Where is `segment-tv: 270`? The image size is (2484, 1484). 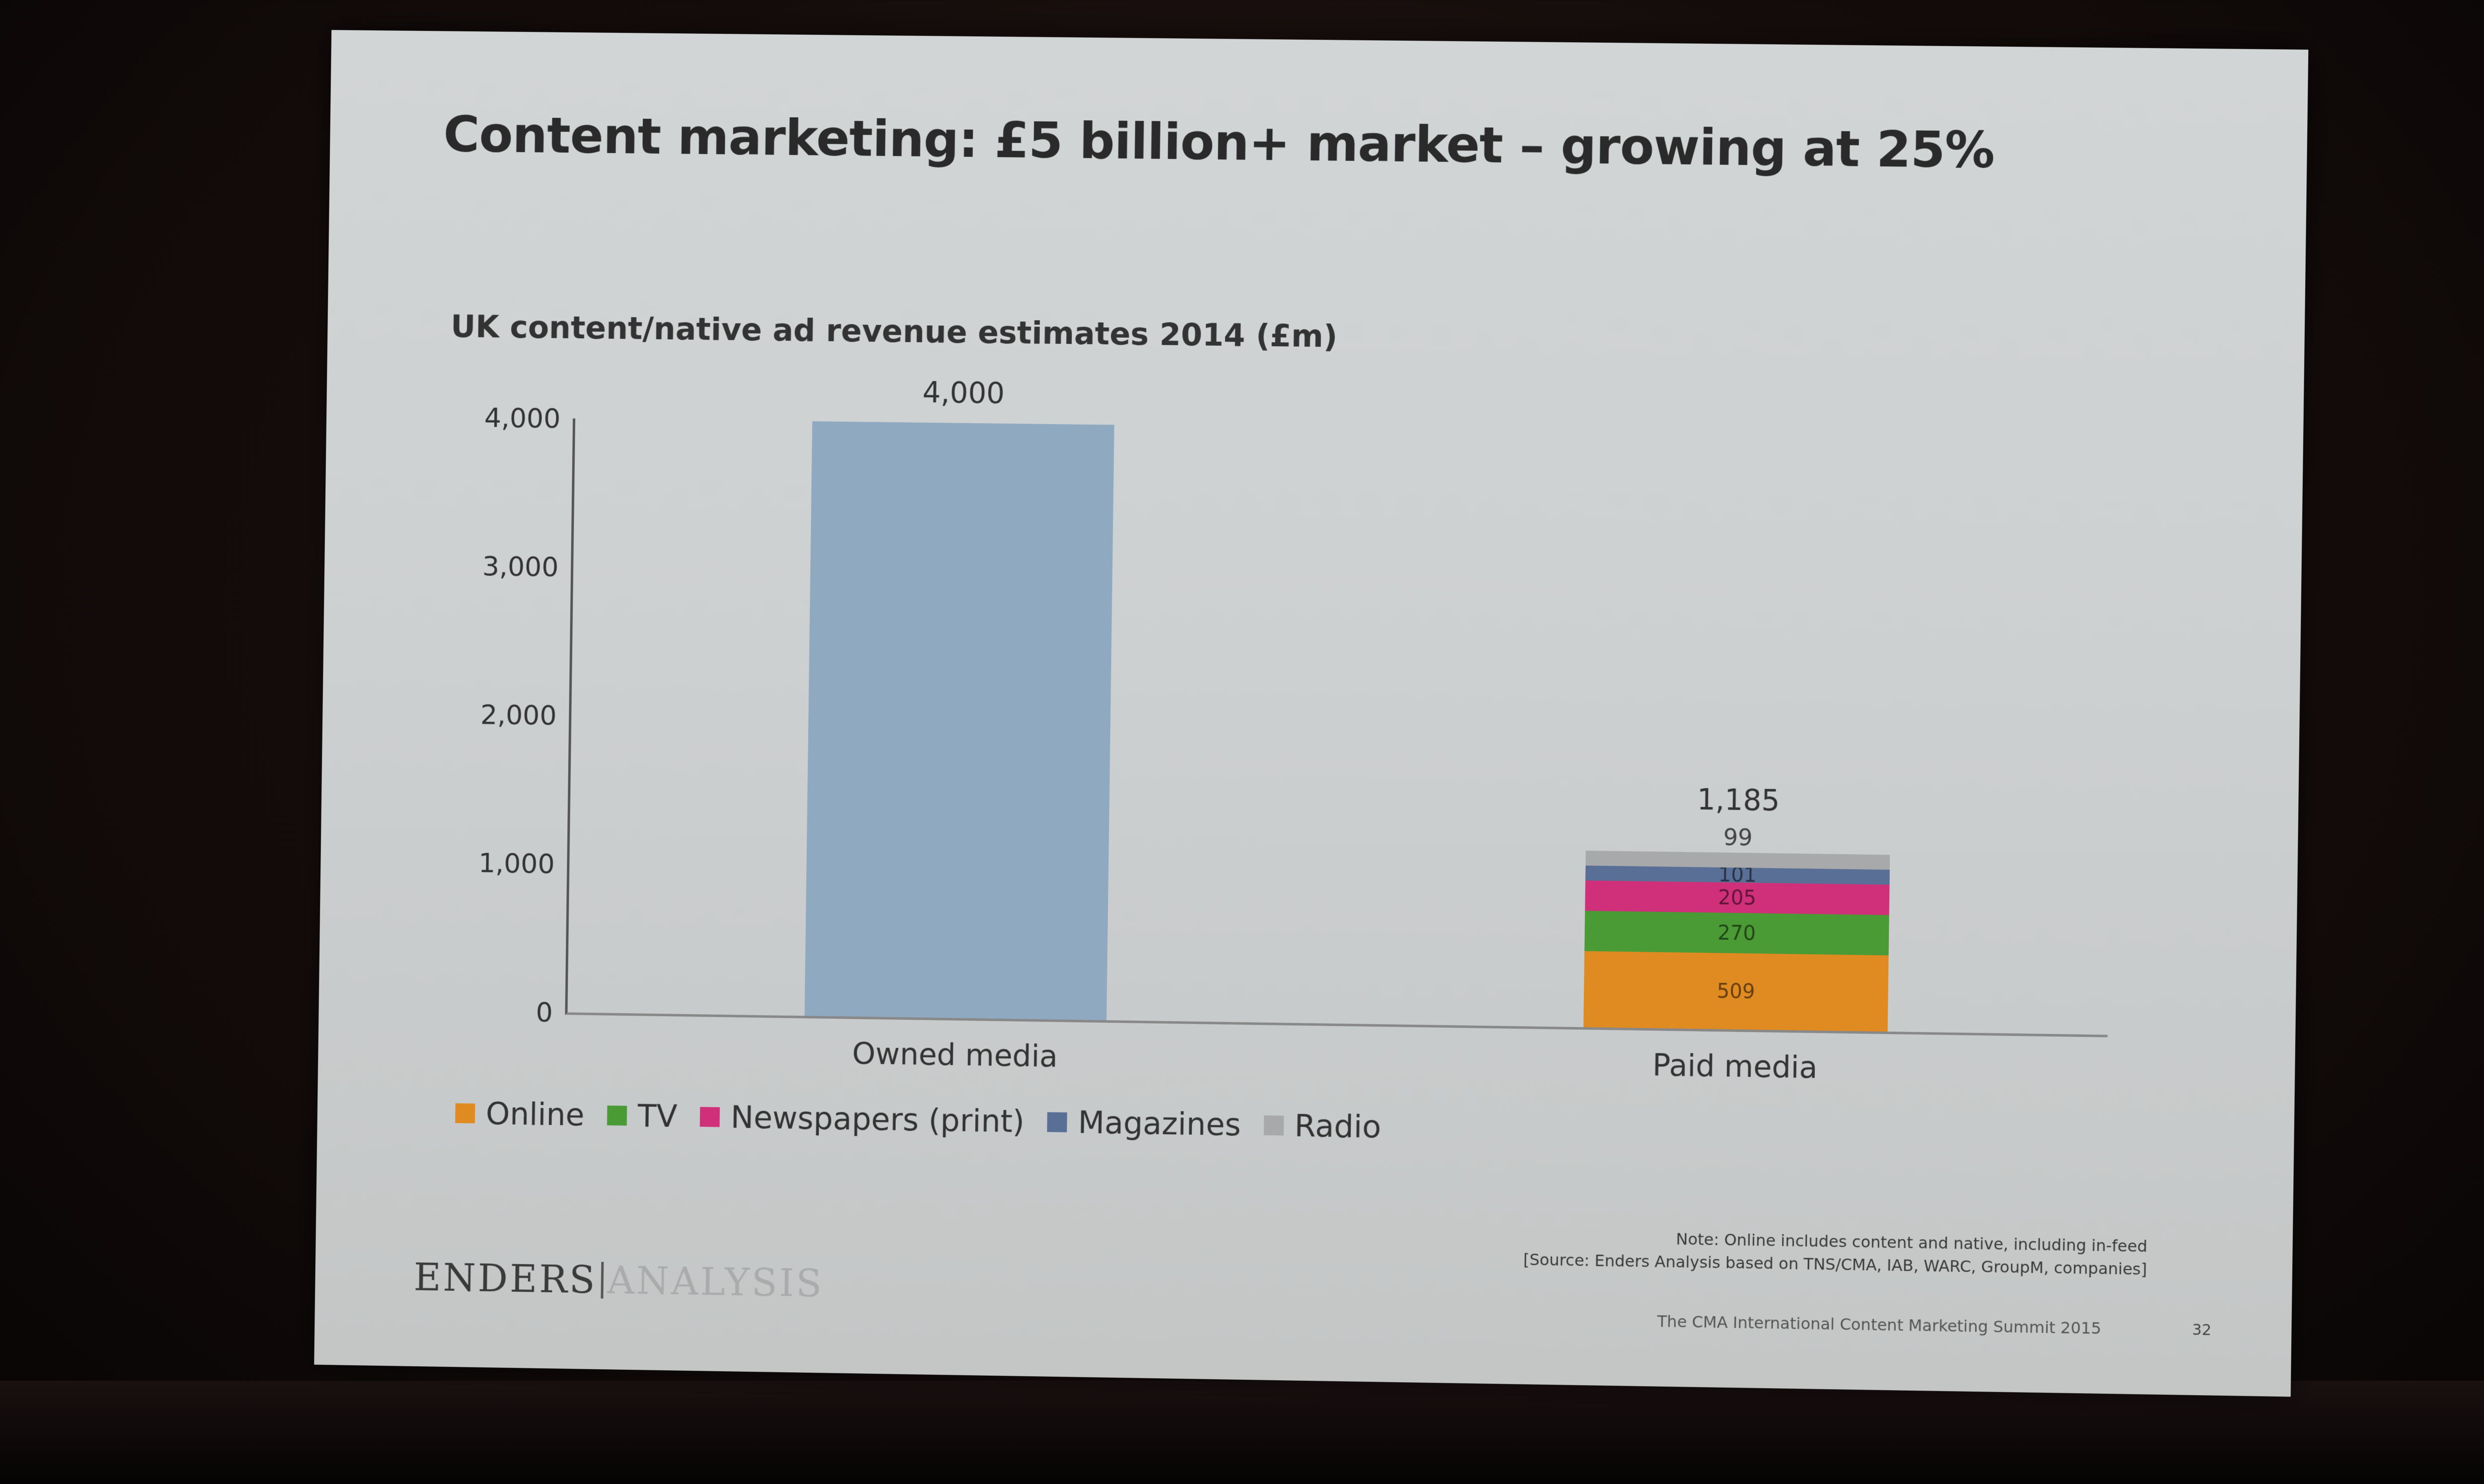
segment-tv: 270 is located at coordinates (1736, 933).